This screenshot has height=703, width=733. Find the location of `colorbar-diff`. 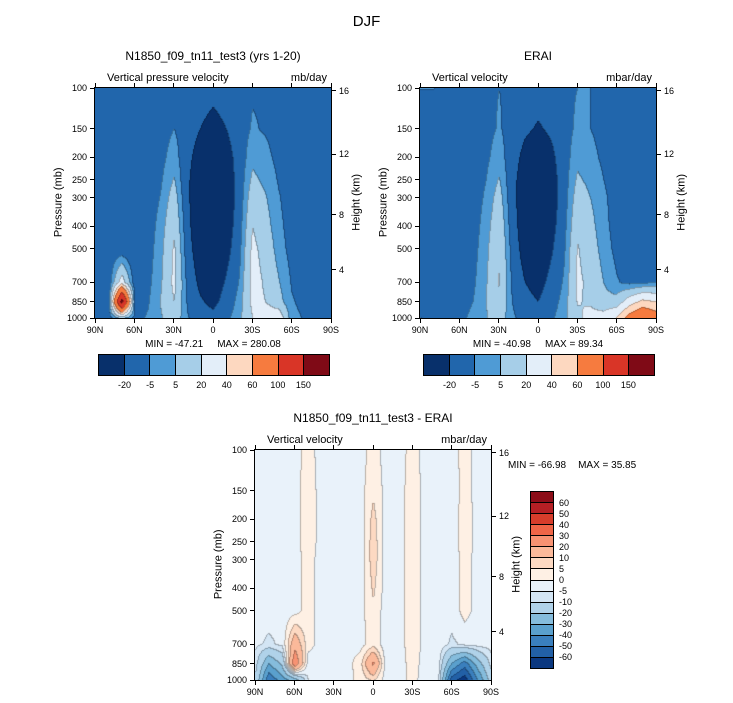

colorbar-diff is located at coordinates (542, 580).